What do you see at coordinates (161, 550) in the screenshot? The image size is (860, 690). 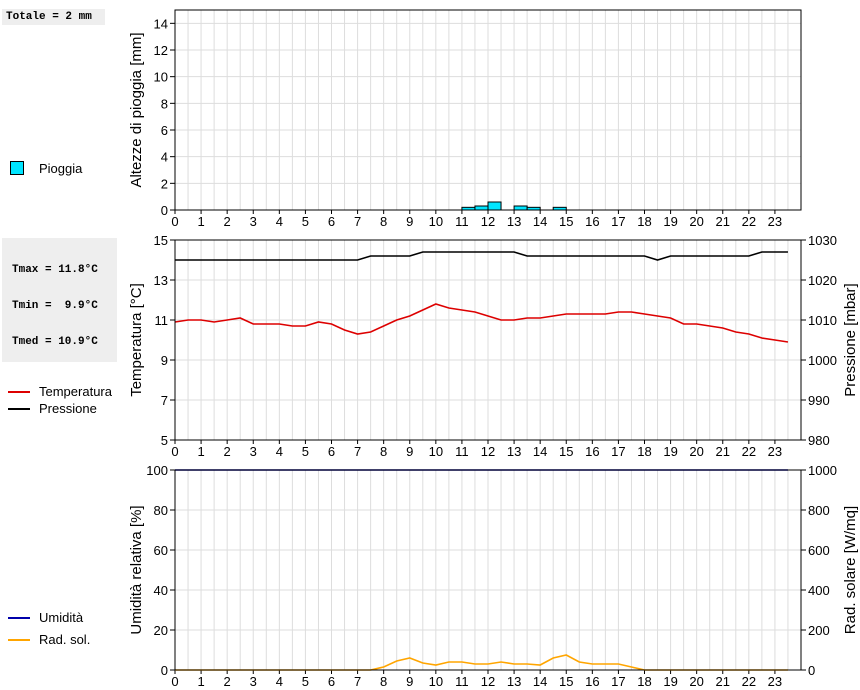 I see `y-tick-label: 60` at bounding box center [161, 550].